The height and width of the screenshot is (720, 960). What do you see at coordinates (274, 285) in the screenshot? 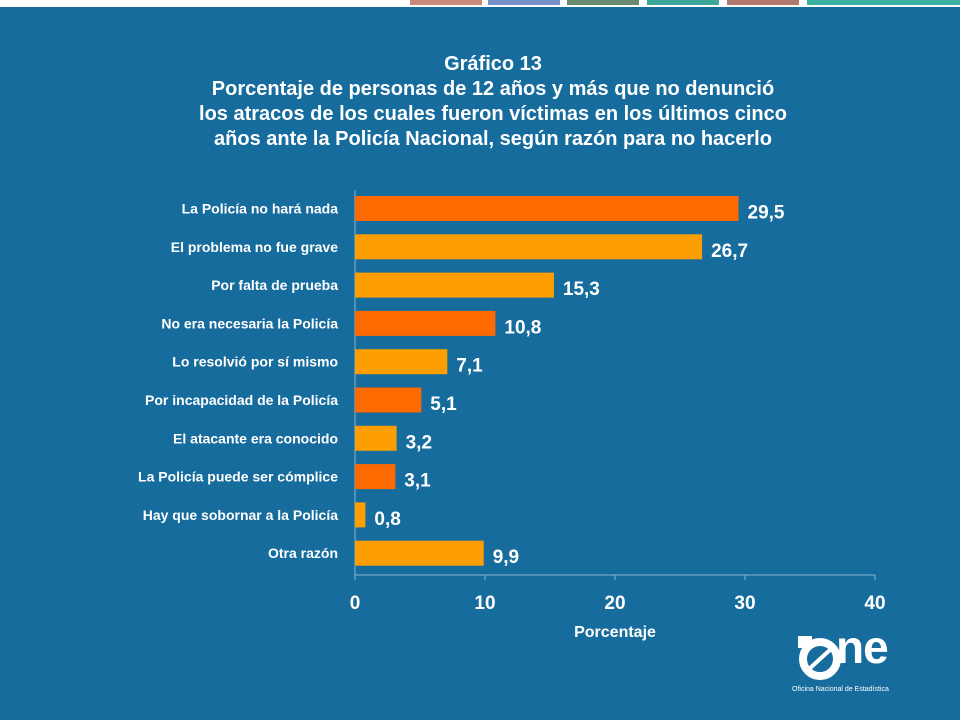
I see `category-label: Por falta de prueba` at bounding box center [274, 285].